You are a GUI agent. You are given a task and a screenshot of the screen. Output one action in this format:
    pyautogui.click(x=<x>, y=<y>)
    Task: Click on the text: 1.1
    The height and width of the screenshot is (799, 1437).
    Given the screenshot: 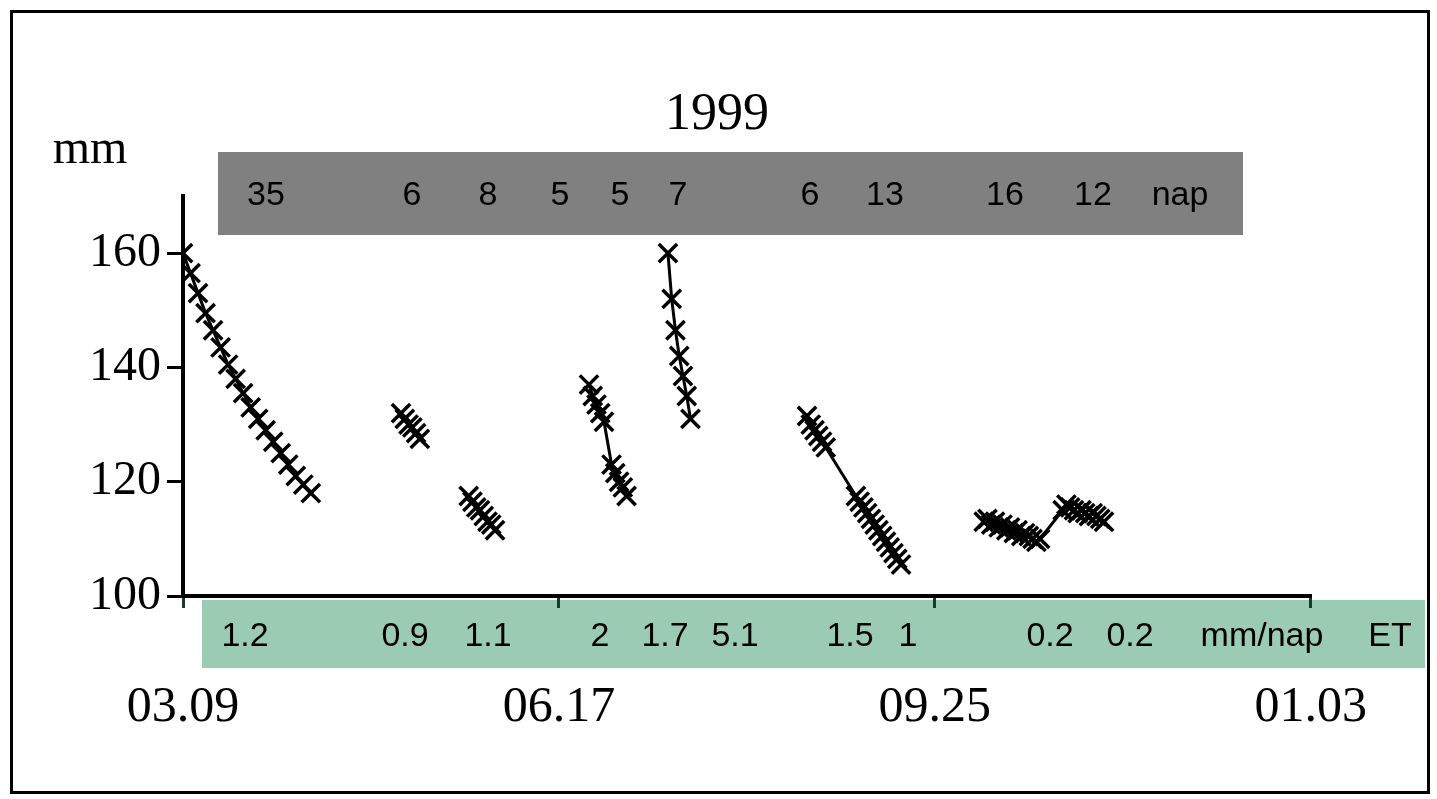 What is the action you would take?
    pyautogui.click(x=488, y=634)
    